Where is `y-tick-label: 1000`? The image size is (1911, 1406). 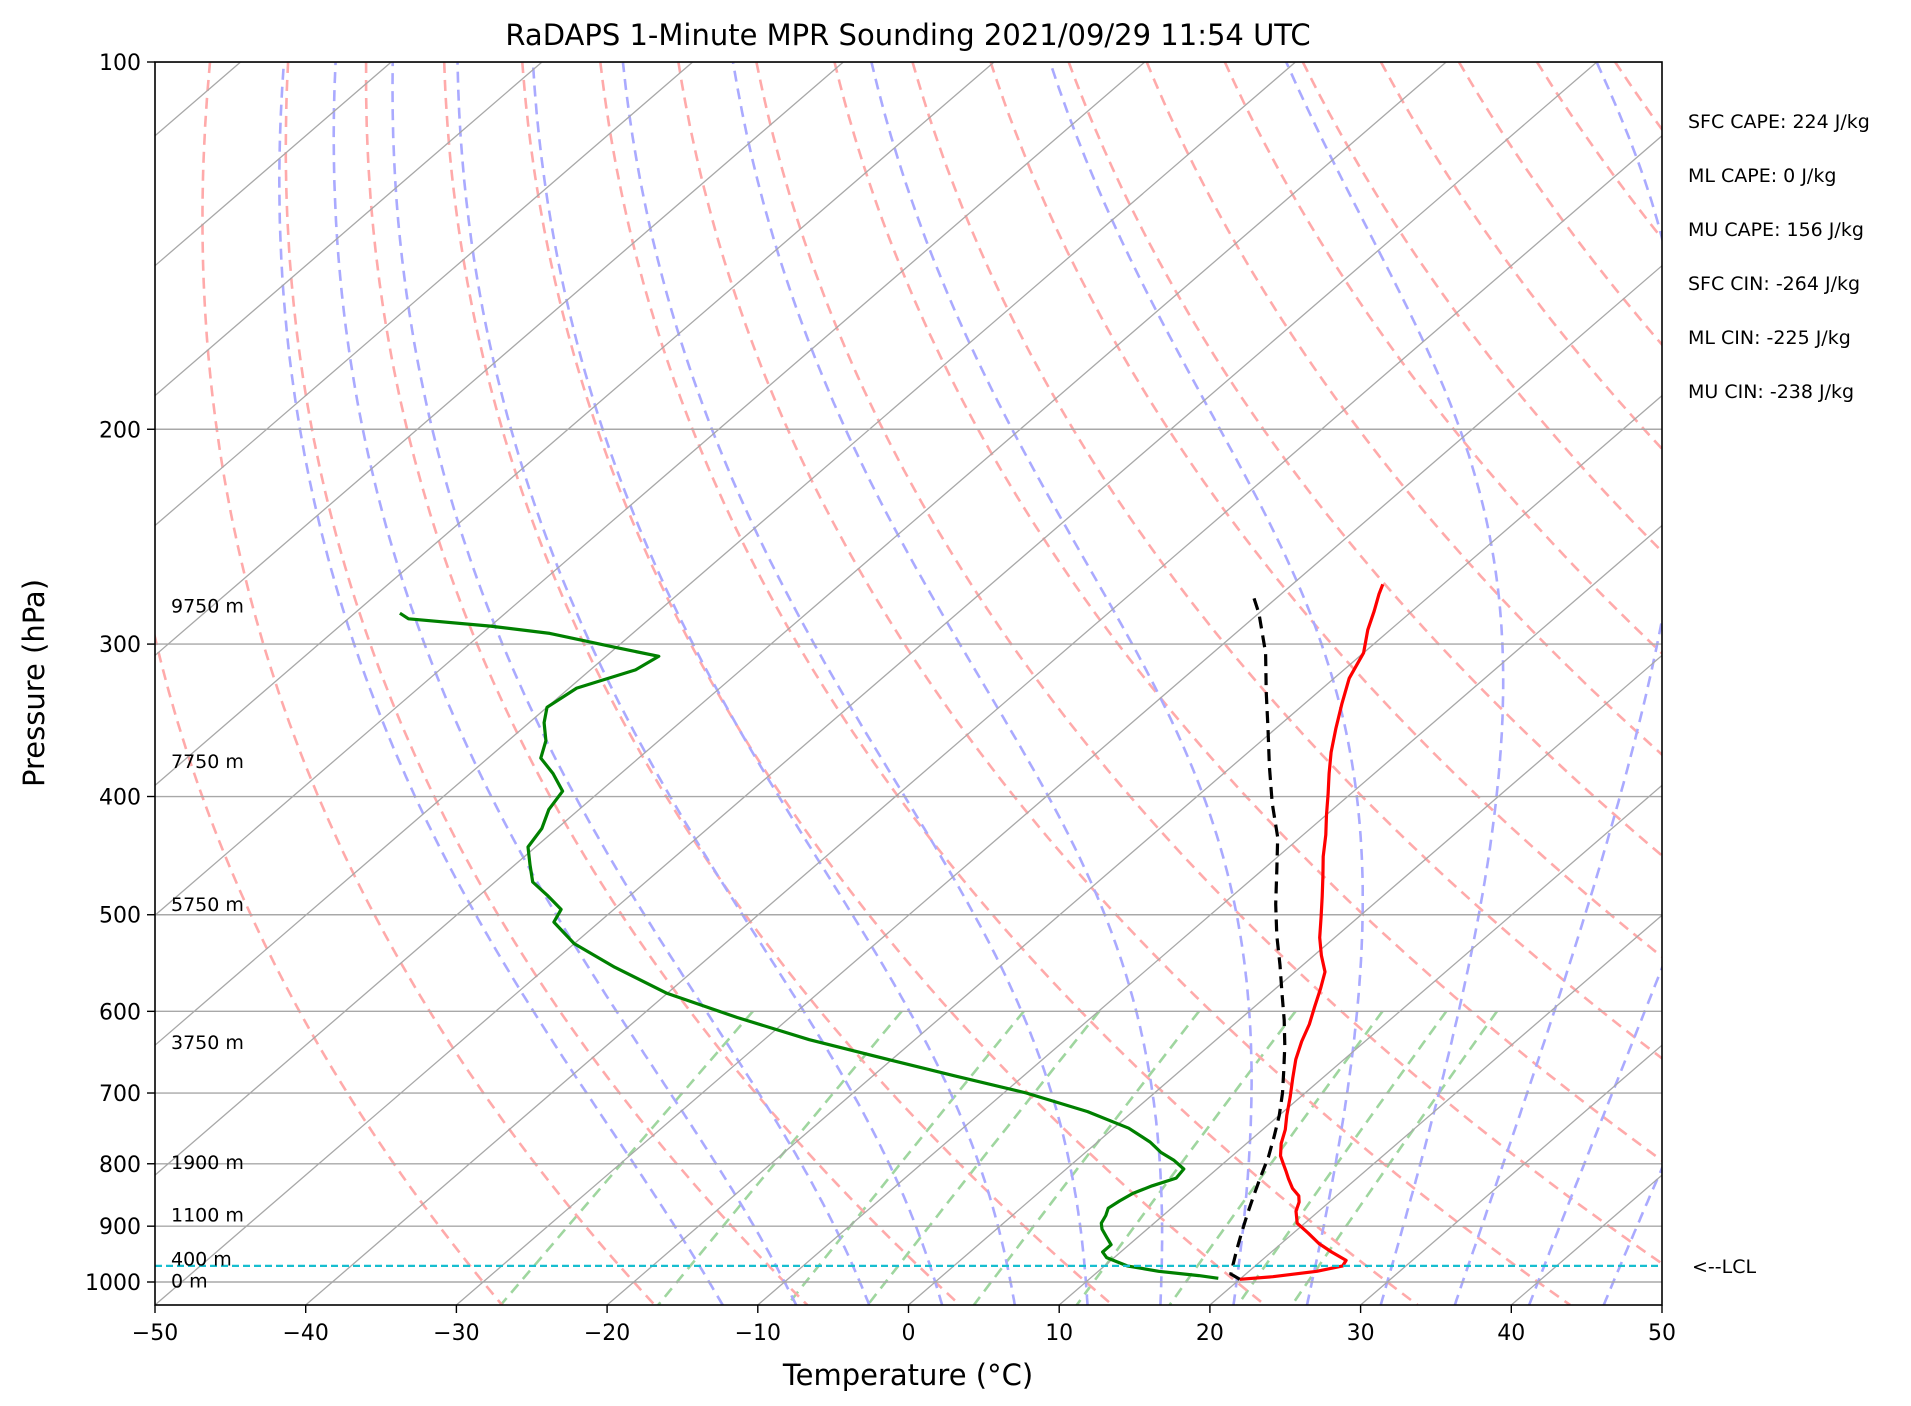 y-tick-label: 1000 is located at coordinates (113, 1283).